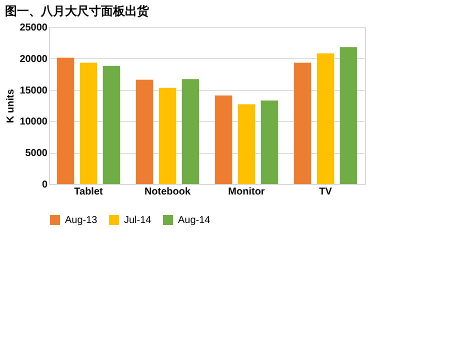 The image size is (461, 341). I want to click on y-tick-label: 0, so click(45, 185).